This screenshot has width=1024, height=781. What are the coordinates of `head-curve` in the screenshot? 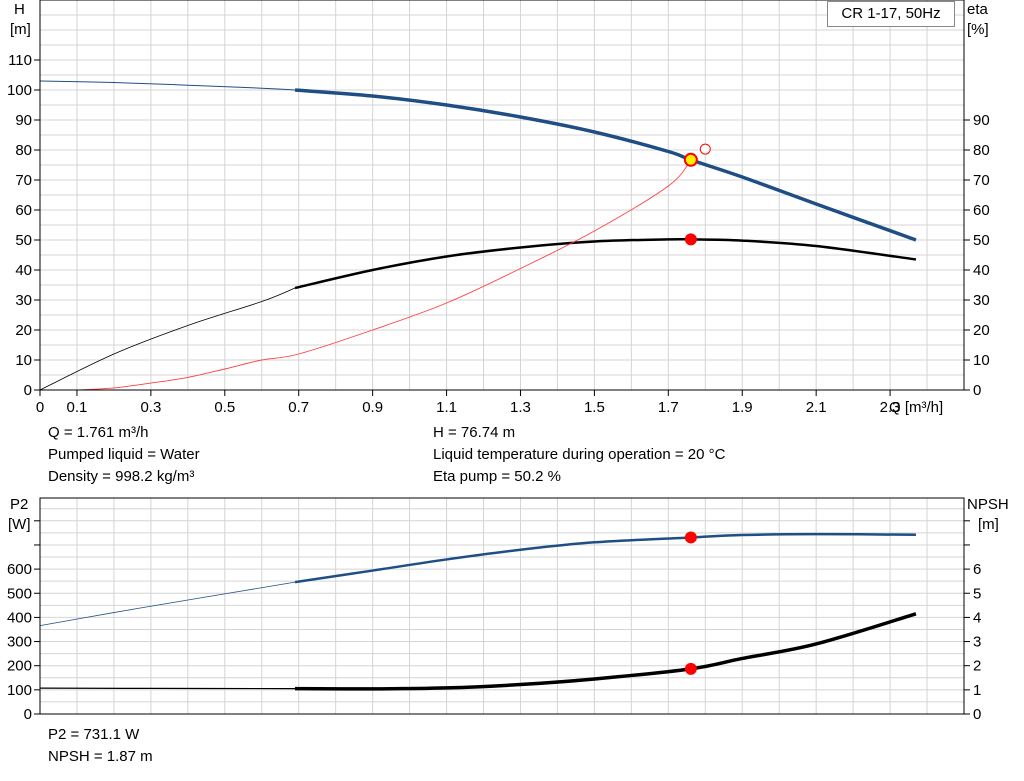 It's located at (605, 165).